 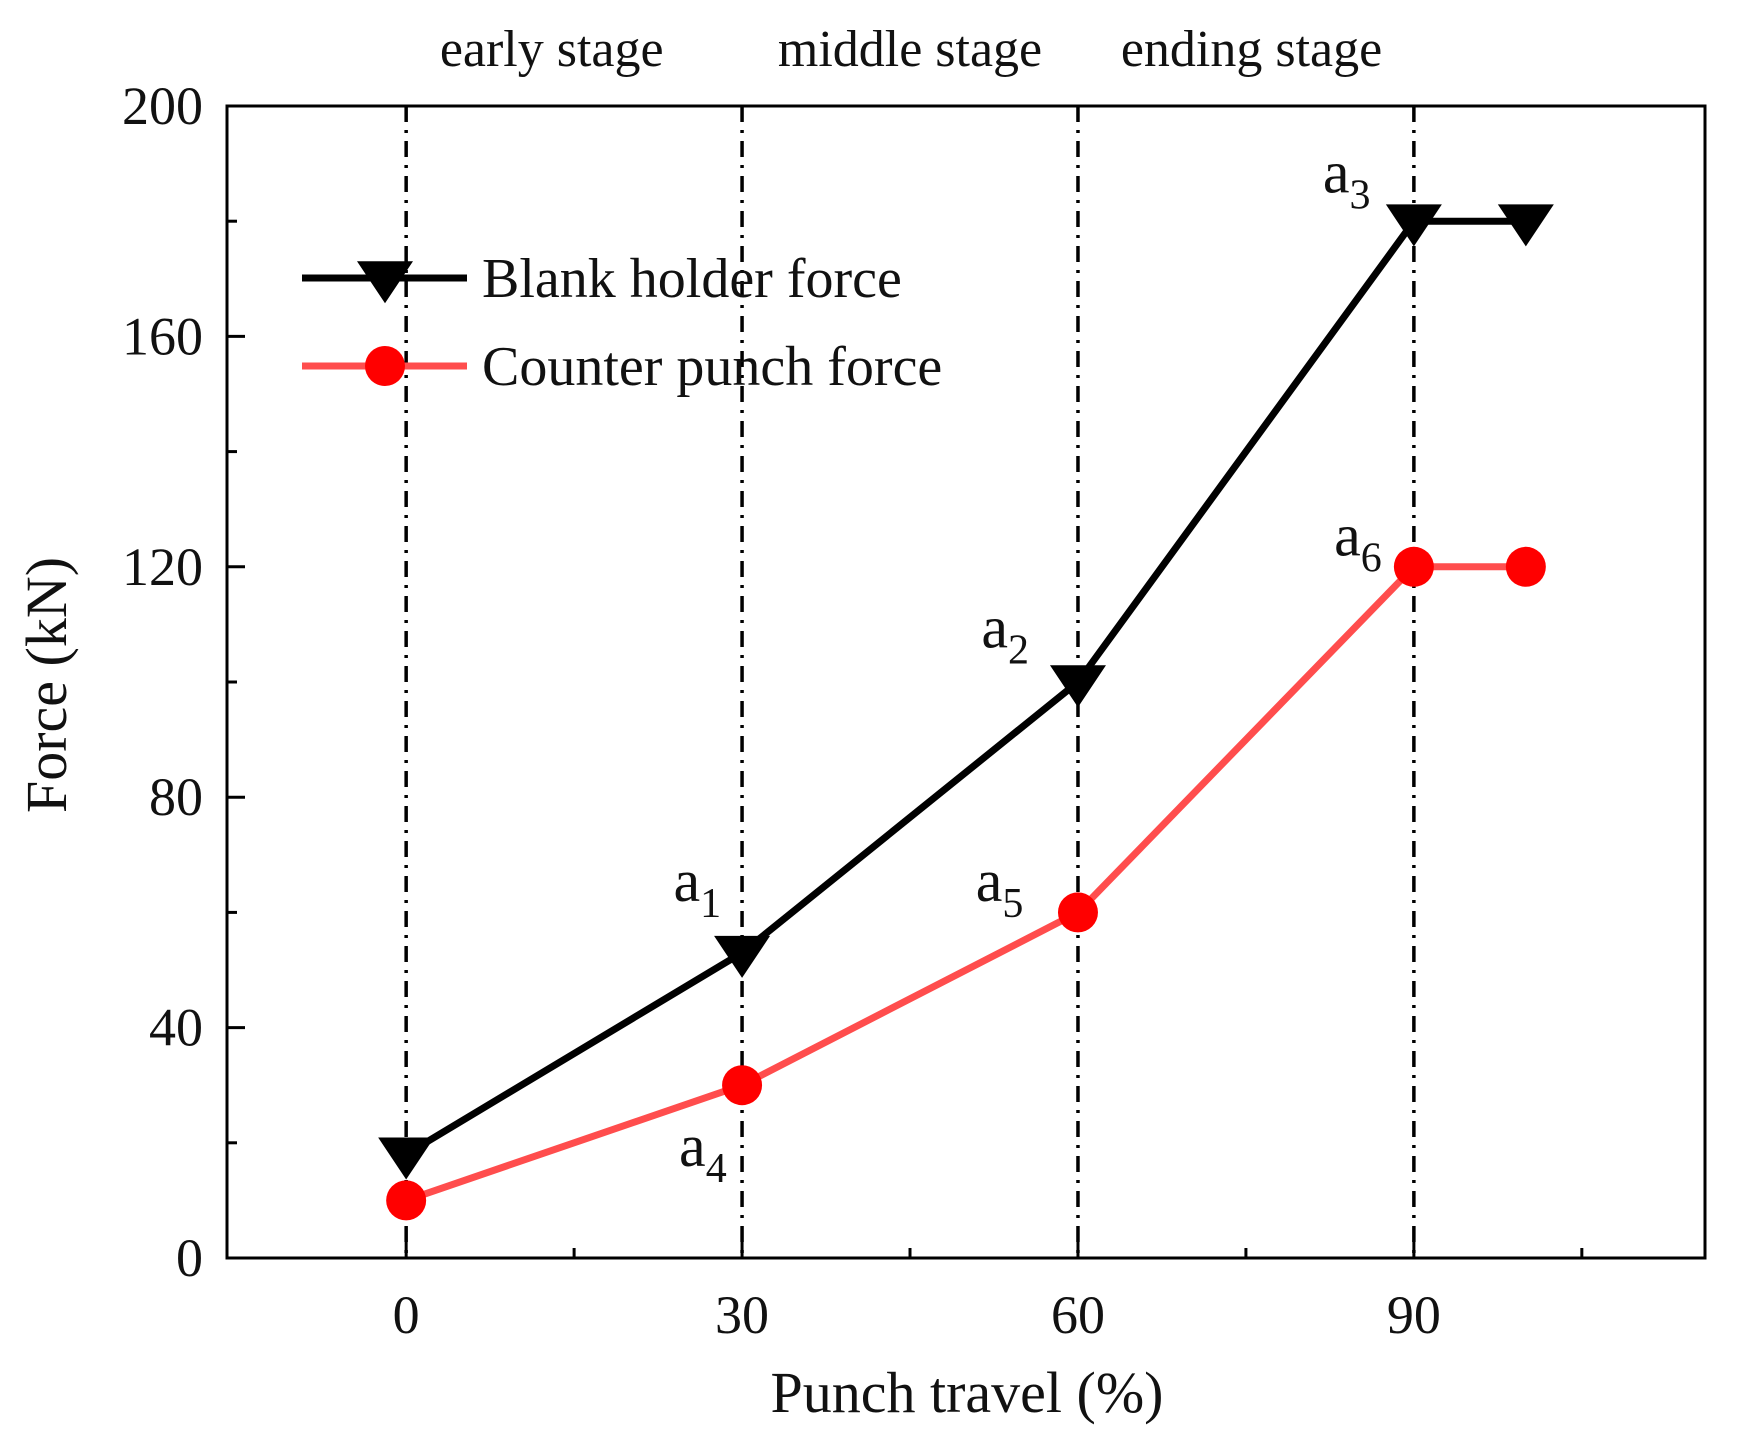 I want to click on point-label: a6, so click(x=1358, y=541).